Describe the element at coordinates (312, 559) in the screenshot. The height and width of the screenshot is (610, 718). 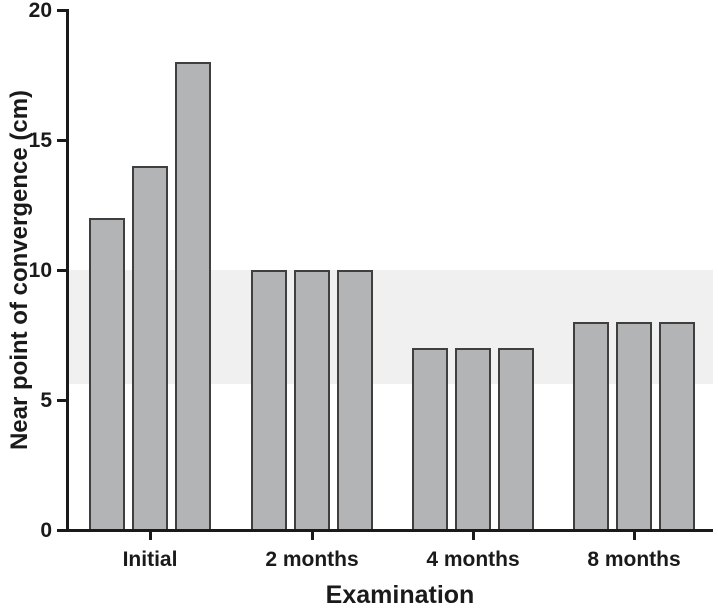
I see `x-tick-label: 2 months` at that location.